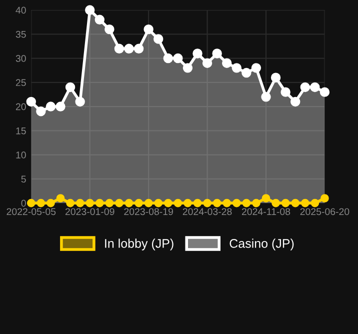 Image resolution: width=358 pixels, height=334 pixels. What do you see at coordinates (21, 155) in the screenshot?
I see `y-tick-label: 10` at bounding box center [21, 155].